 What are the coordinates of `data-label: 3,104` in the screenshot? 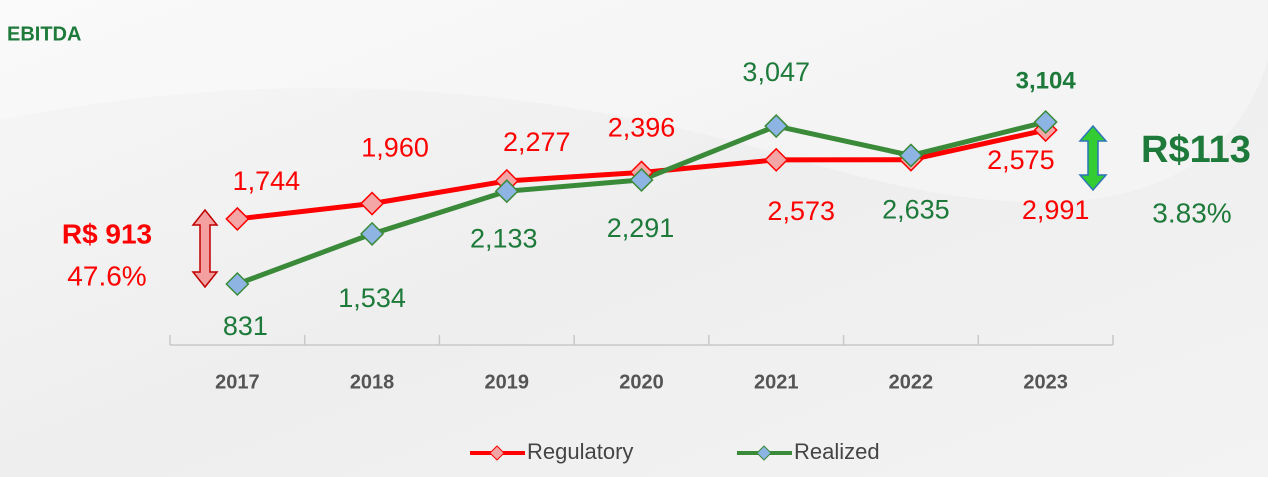 It's located at (1046, 80).